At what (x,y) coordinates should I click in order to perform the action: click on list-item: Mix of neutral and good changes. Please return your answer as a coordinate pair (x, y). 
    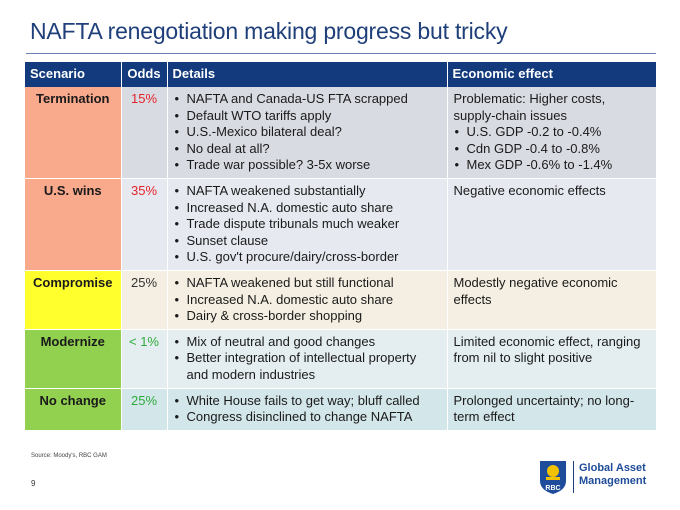
    Looking at the image, I should click on (307, 342).